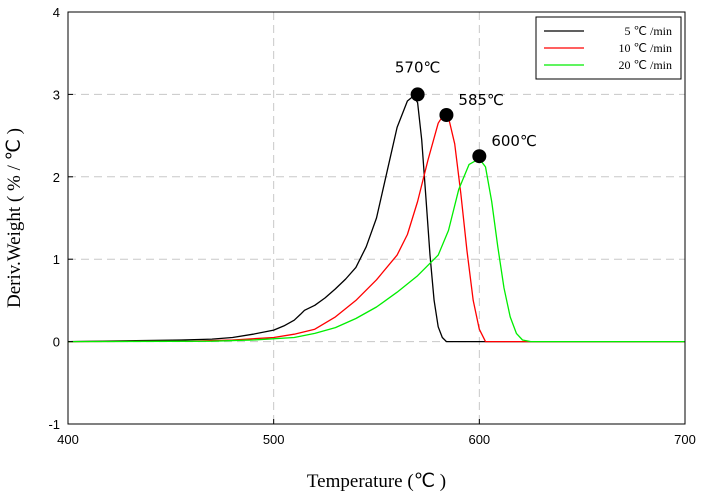  What do you see at coordinates (376, 481) in the screenshot?
I see `x-axis-title: Temperature (℃ )` at bounding box center [376, 481].